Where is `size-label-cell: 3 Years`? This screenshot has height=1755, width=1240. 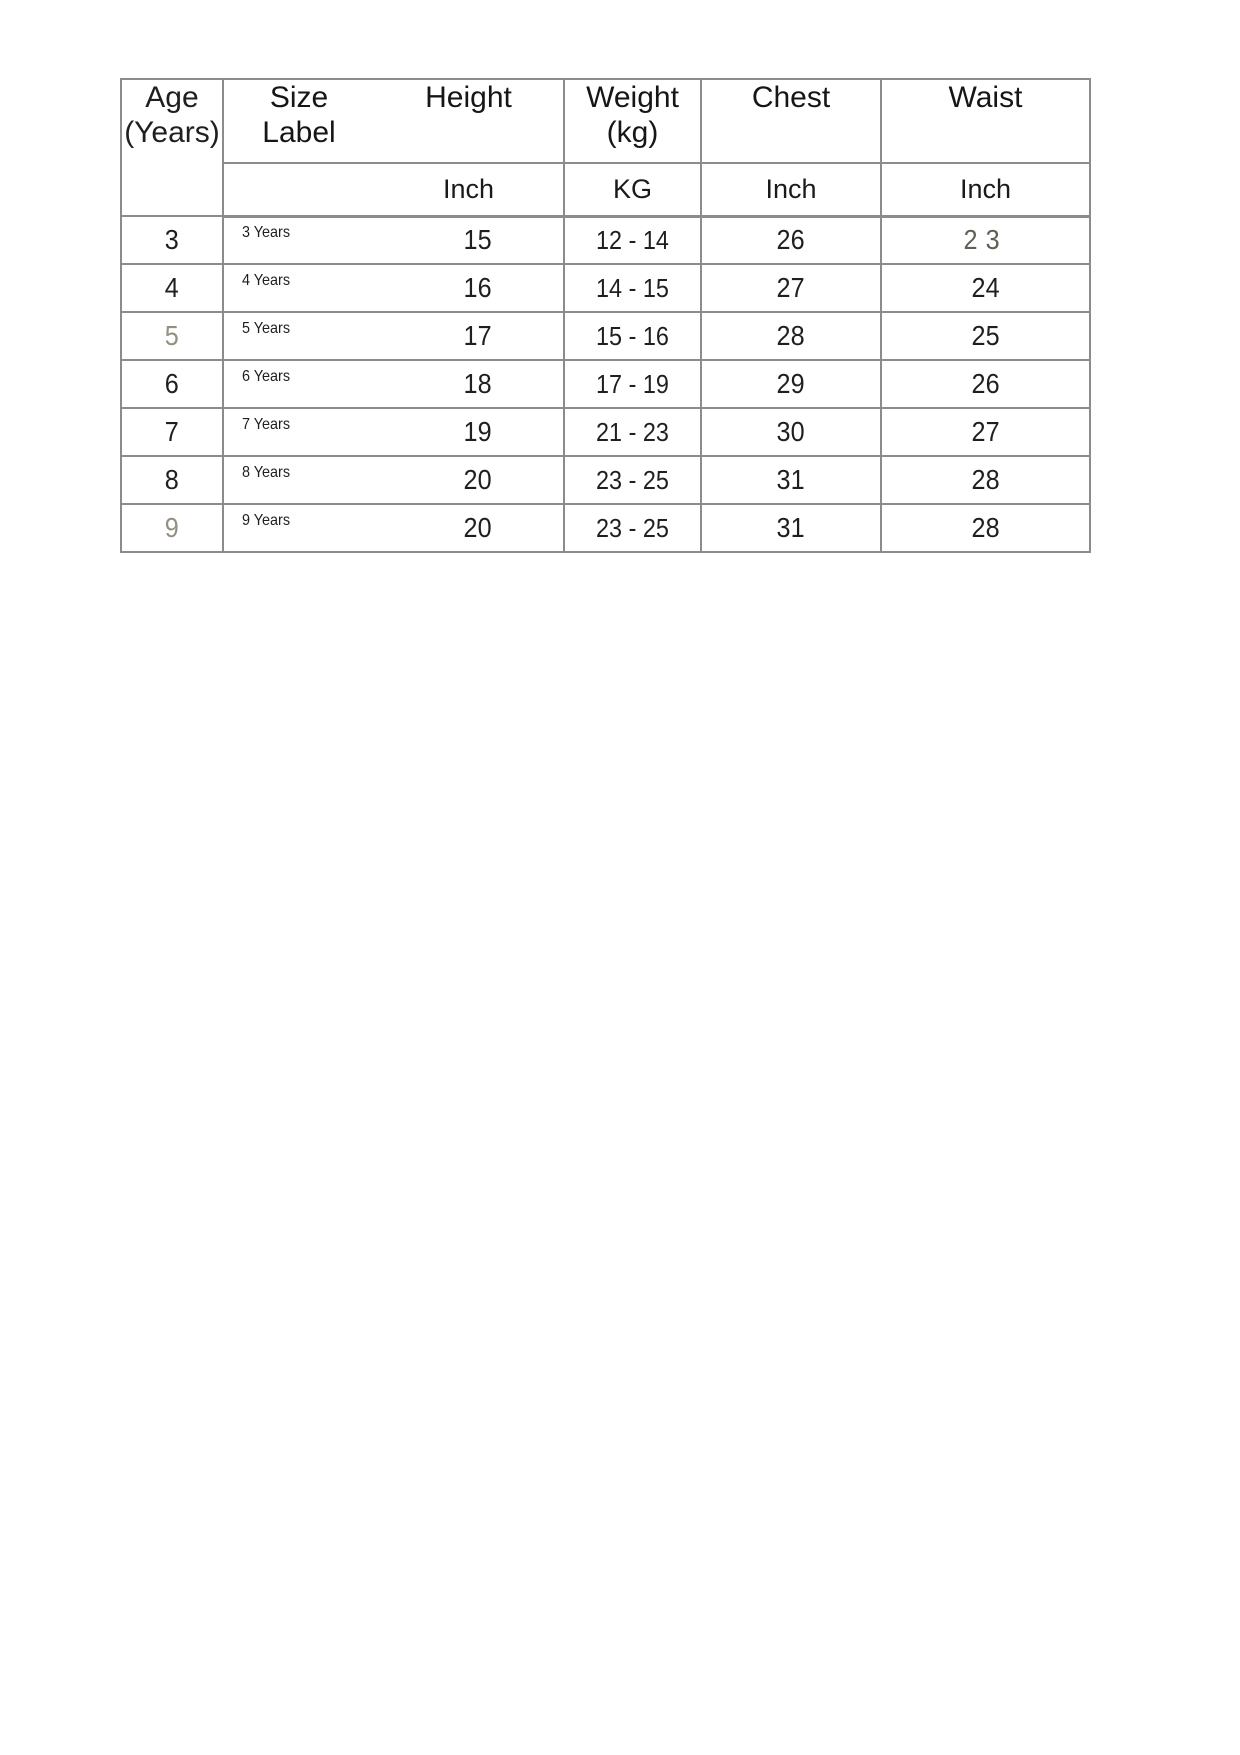
size-label-cell: 3 Years is located at coordinates (266, 233).